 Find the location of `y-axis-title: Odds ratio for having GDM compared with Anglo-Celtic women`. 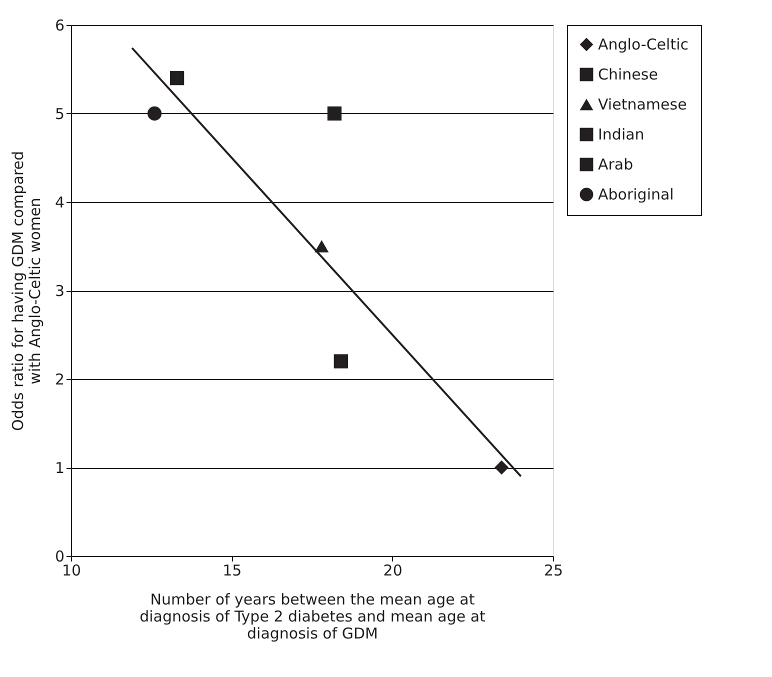

y-axis-title: Odds ratio for having GDM compared with Anglo-Celtic women is located at coordinates (26, 291).